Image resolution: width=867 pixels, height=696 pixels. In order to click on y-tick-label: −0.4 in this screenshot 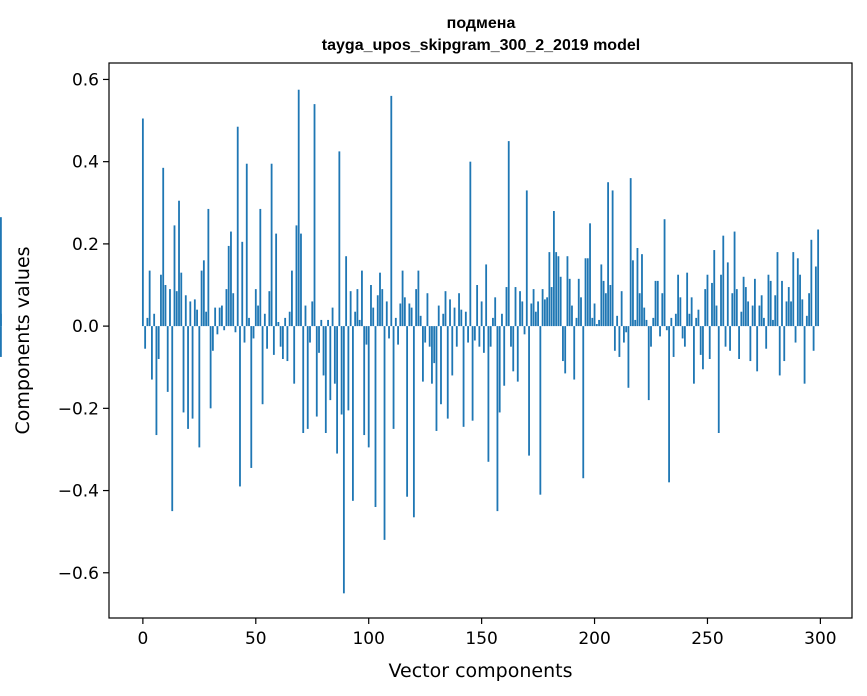, I will do `click(78, 492)`.